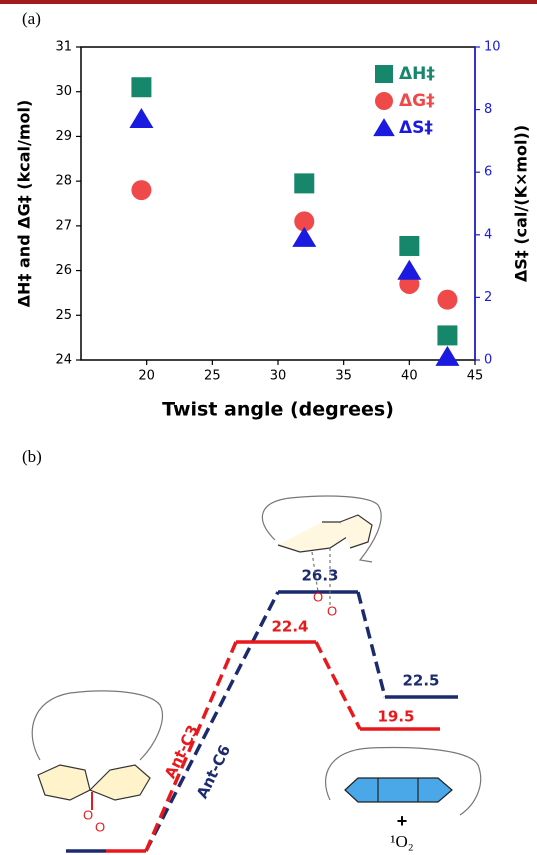 The width and height of the screenshot is (537, 855). What do you see at coordinates (63, 315) in the screenshot?
I see `y-tick-label: 25` at bounding box center [63, 315].